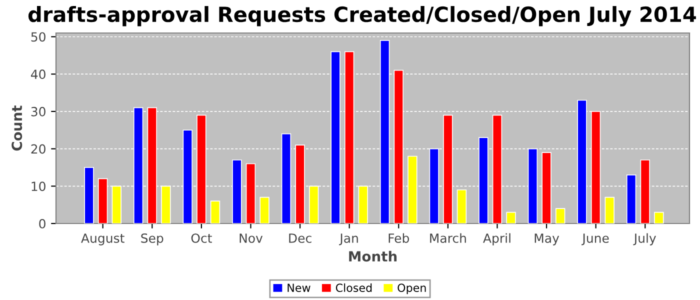 Image resolution: width=700 pixels, height=300 pixels. Describe the element at coordinates (399, 238) in the screenshot. I see `x-tick-label: Feb` at that location.